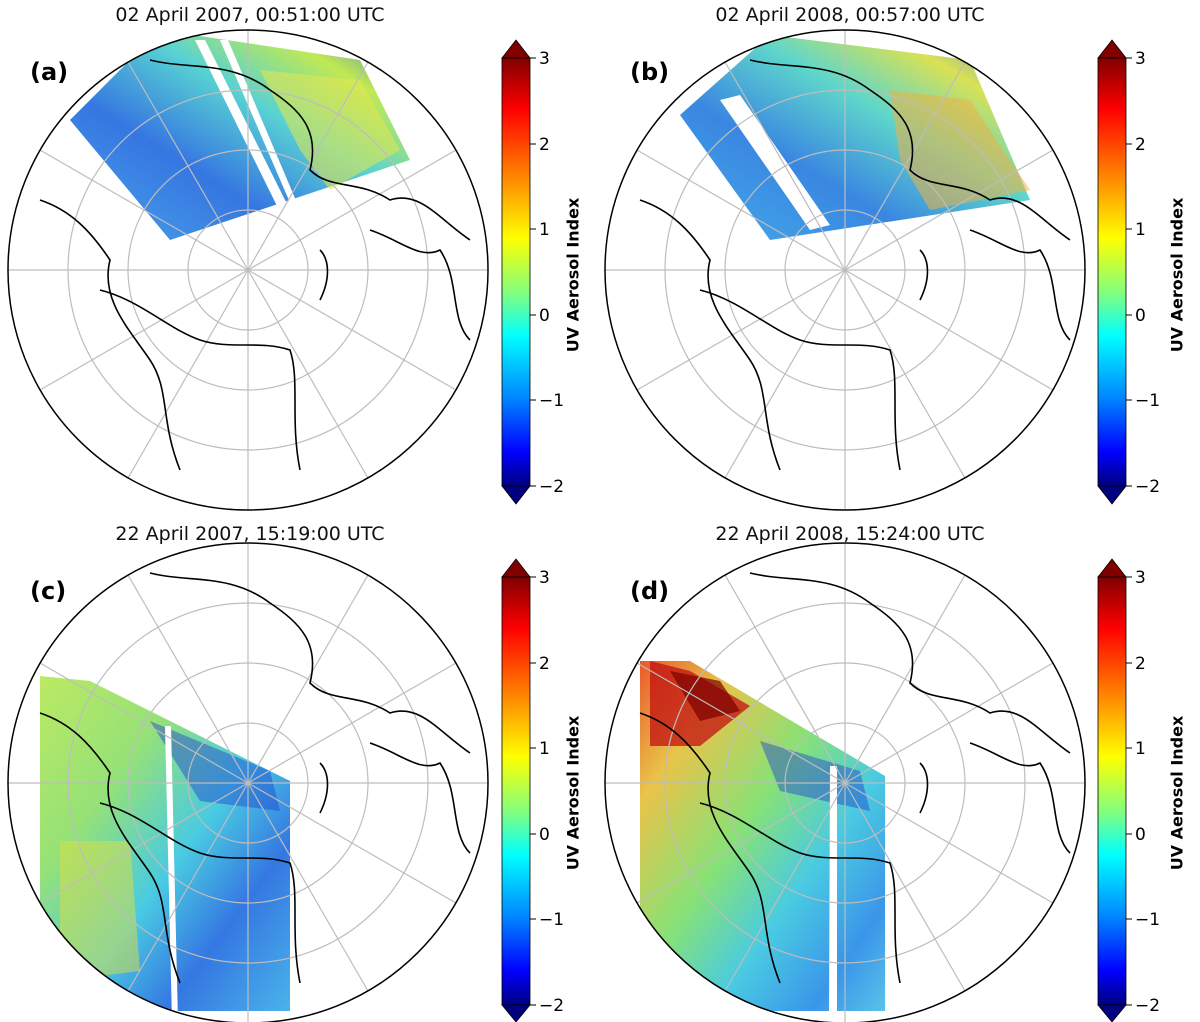 This screenshot has height=1022, width=1200. Describe the element at coordinates (705, 696) in the screenshot. I see `smoke-plume-d` at that location.